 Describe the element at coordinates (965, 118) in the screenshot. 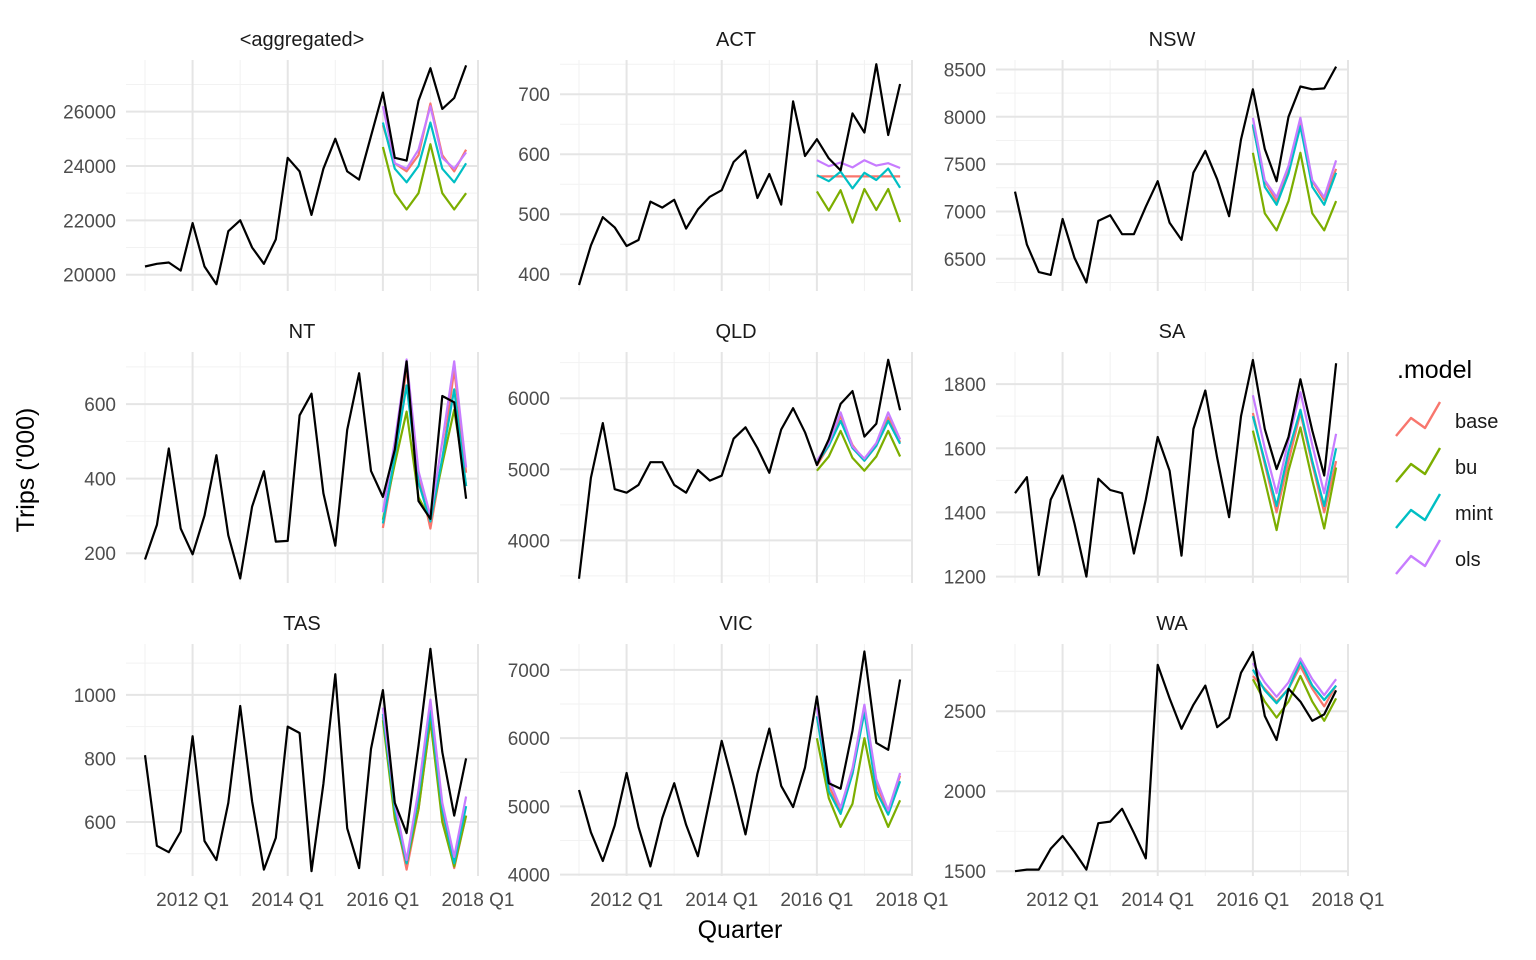

I see `y-tick-label: 8000` at that location.